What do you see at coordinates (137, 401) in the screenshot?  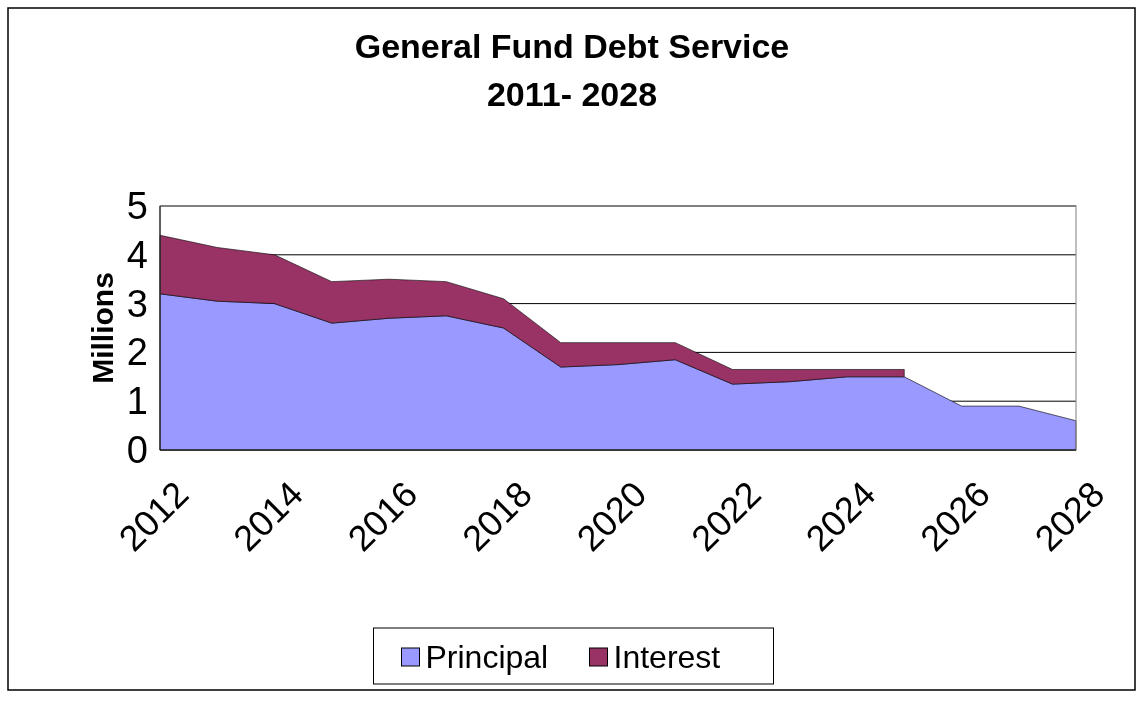 I see `y-tick-label: 1` at bounding box center [137, 401].